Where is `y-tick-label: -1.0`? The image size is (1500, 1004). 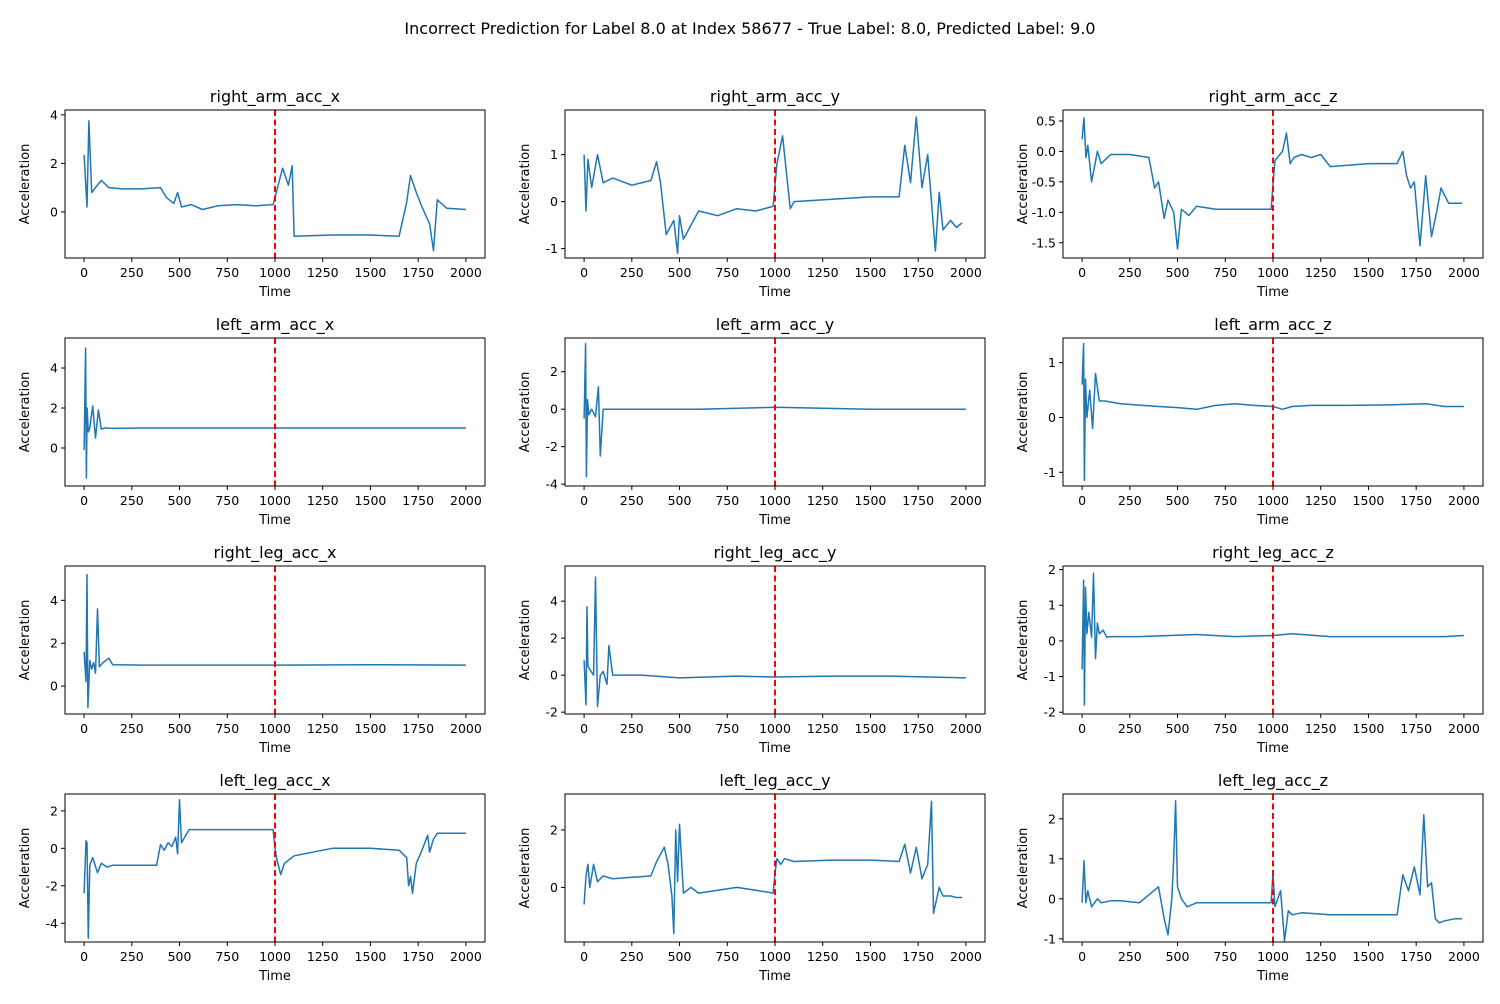
y-tick-label: -1.0 is located at coordinates (1044, 212).